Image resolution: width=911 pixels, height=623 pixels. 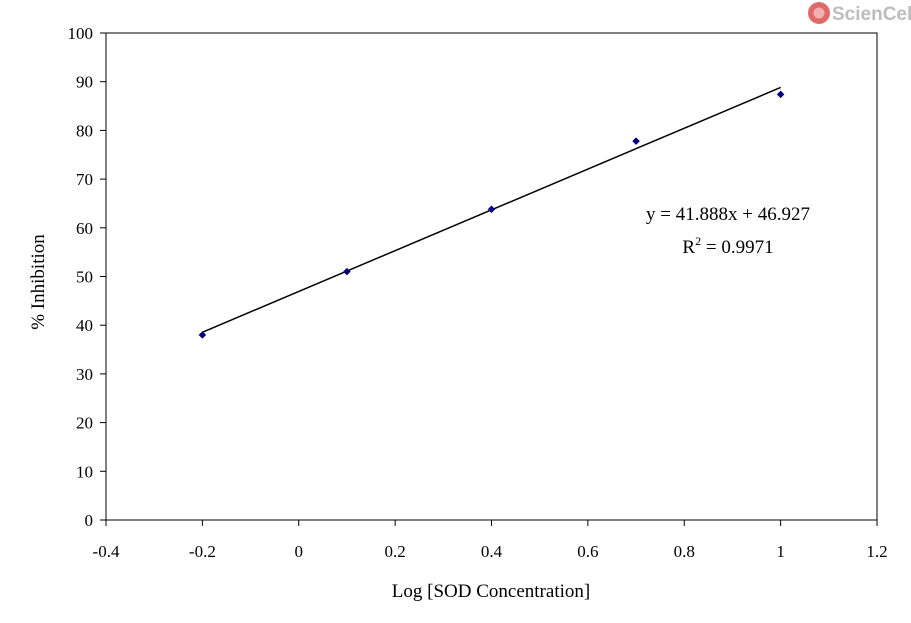 I want to click on y-tick-label: 70, so click(x=84, y=179).